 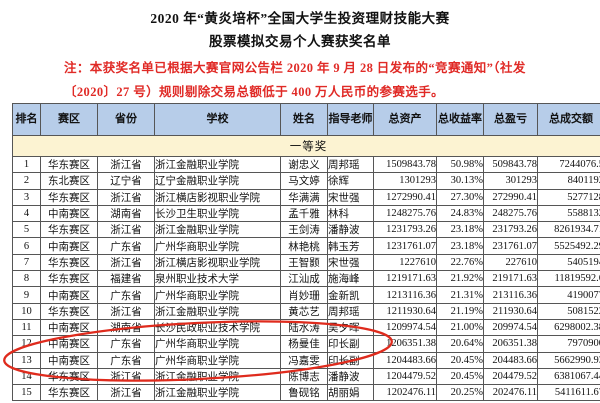 I want to click on cell-pnl: 209974.54, so click(x=510, y=327).